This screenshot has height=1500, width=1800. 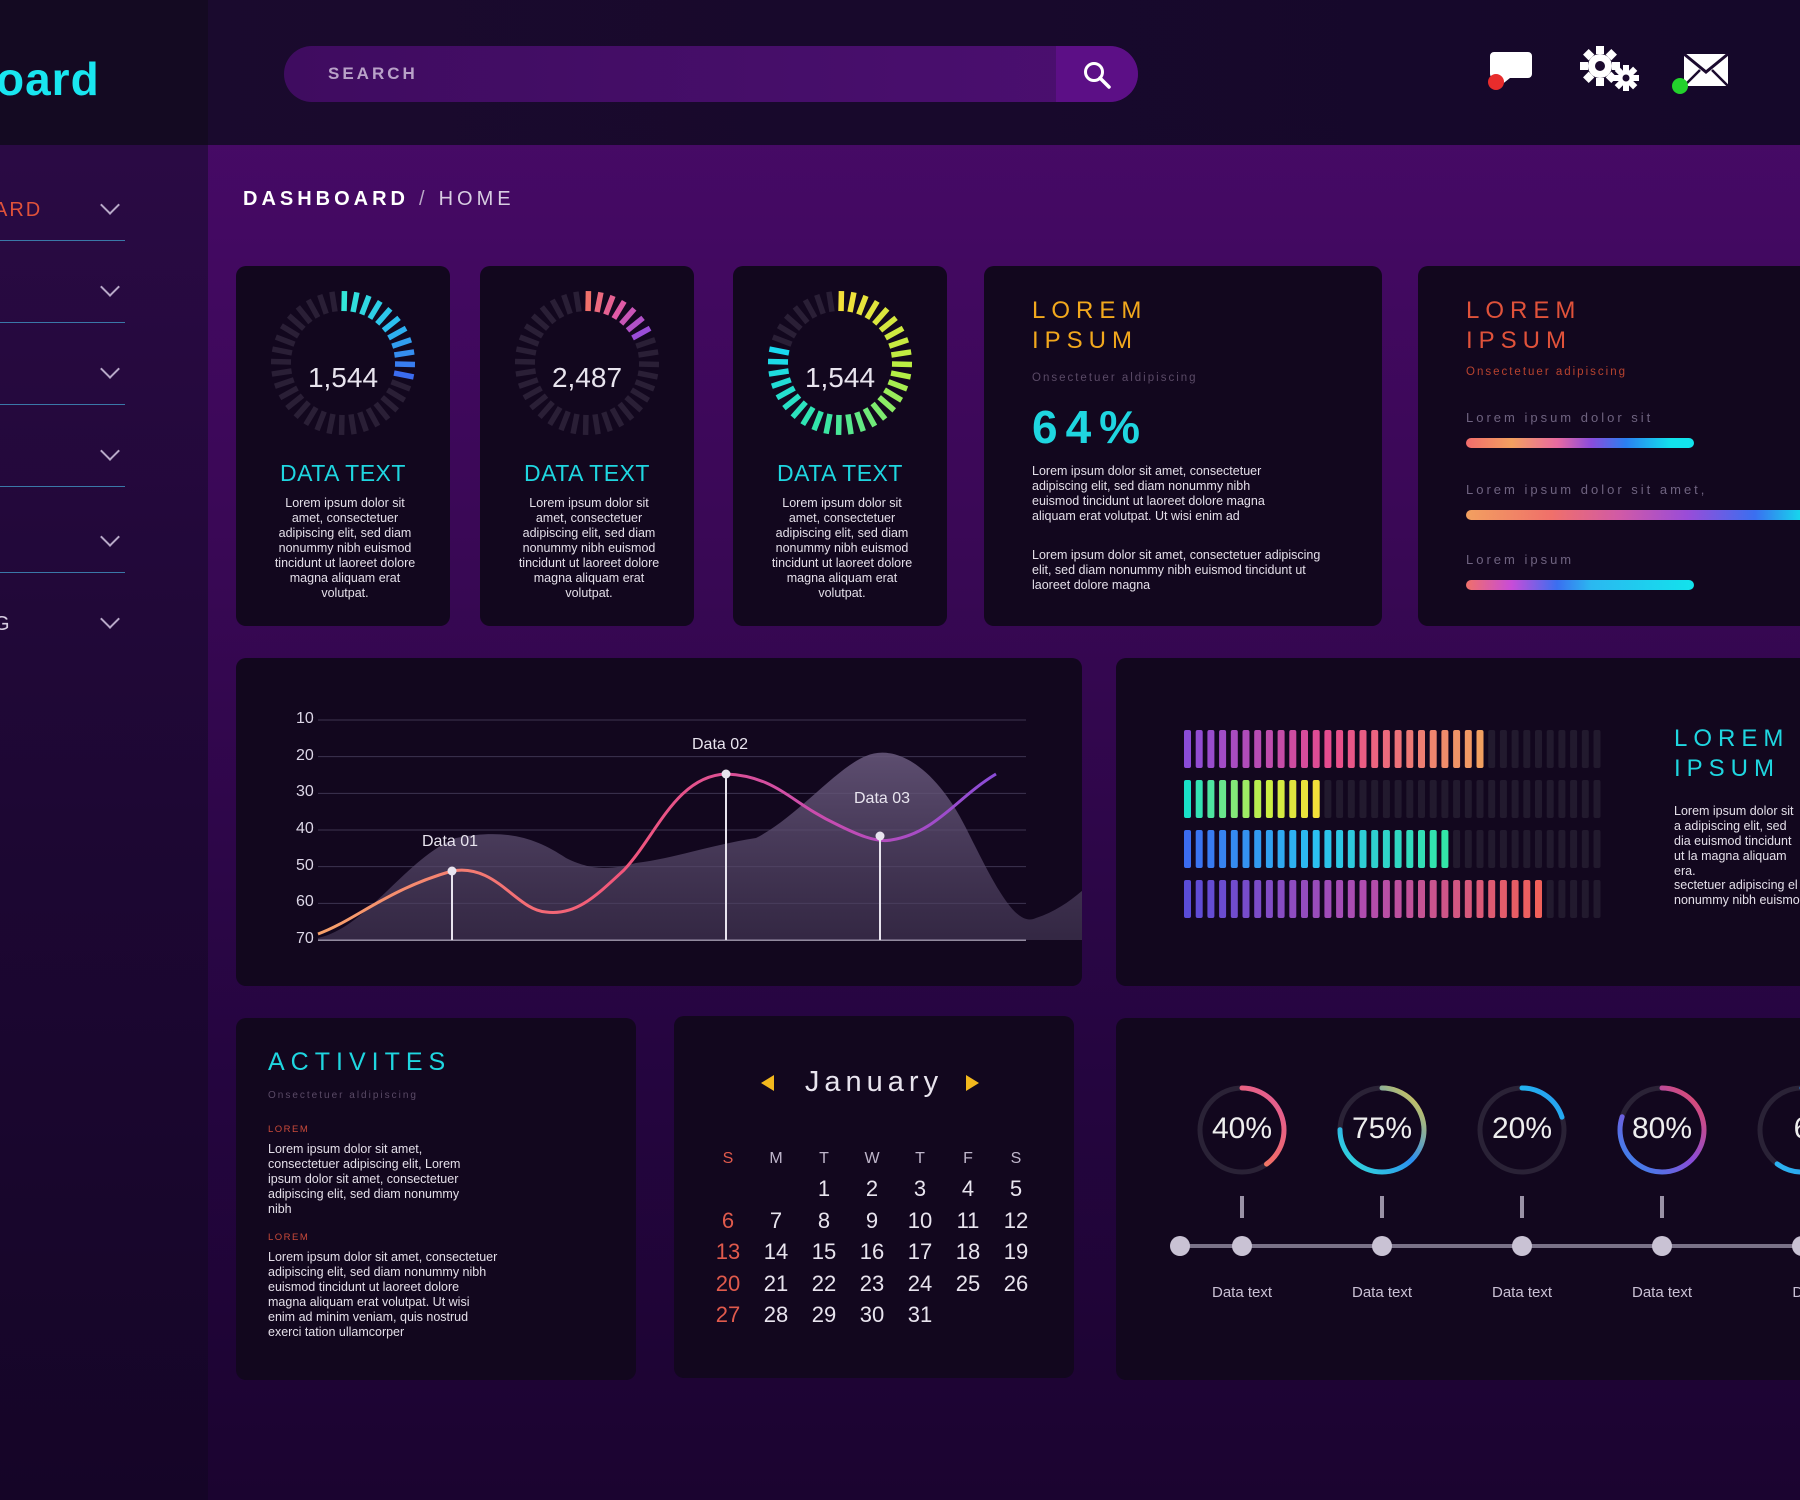 What do you see at coordinates (62, 613) in the screenshot?
I see `sidebar-item-6: G` at bounding box center [62, 613].